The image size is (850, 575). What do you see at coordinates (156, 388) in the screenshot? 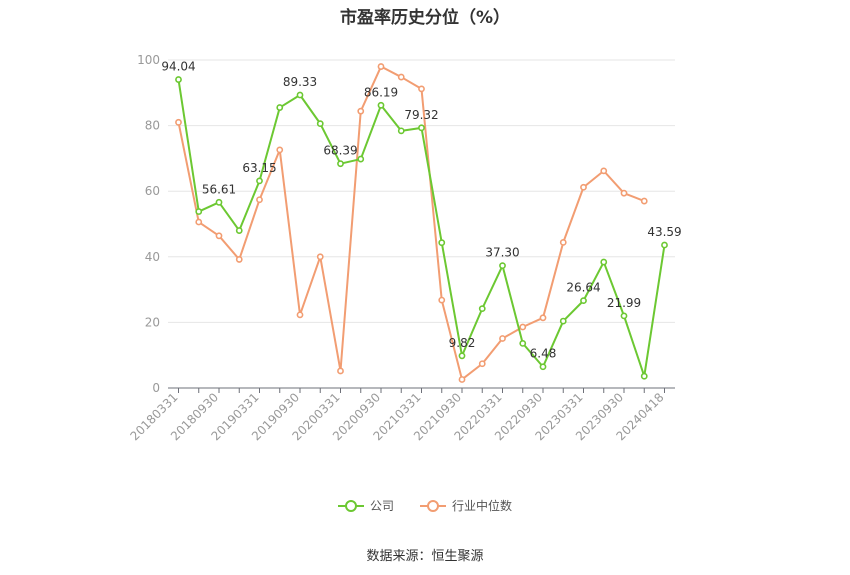
I see `y-tick-label: 0` at bounding box center [156, 388].